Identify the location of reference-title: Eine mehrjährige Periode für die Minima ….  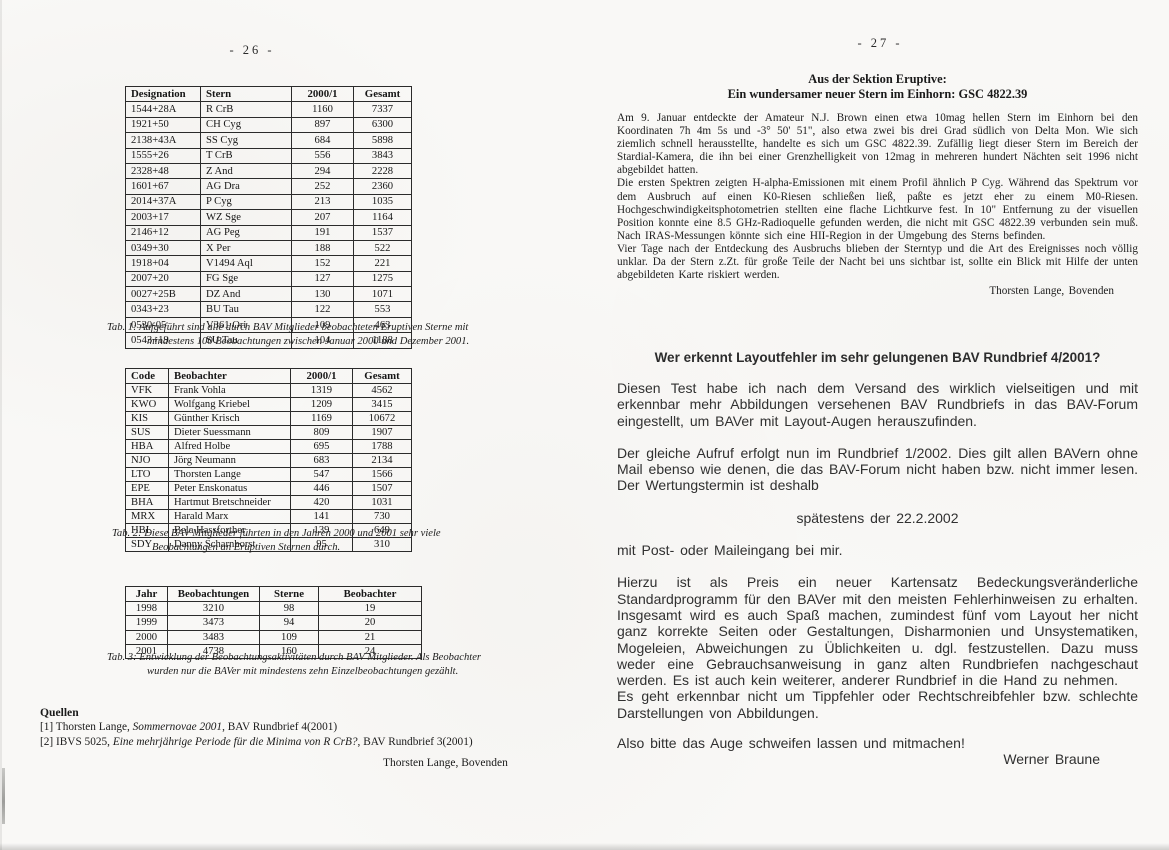
(235, 742).